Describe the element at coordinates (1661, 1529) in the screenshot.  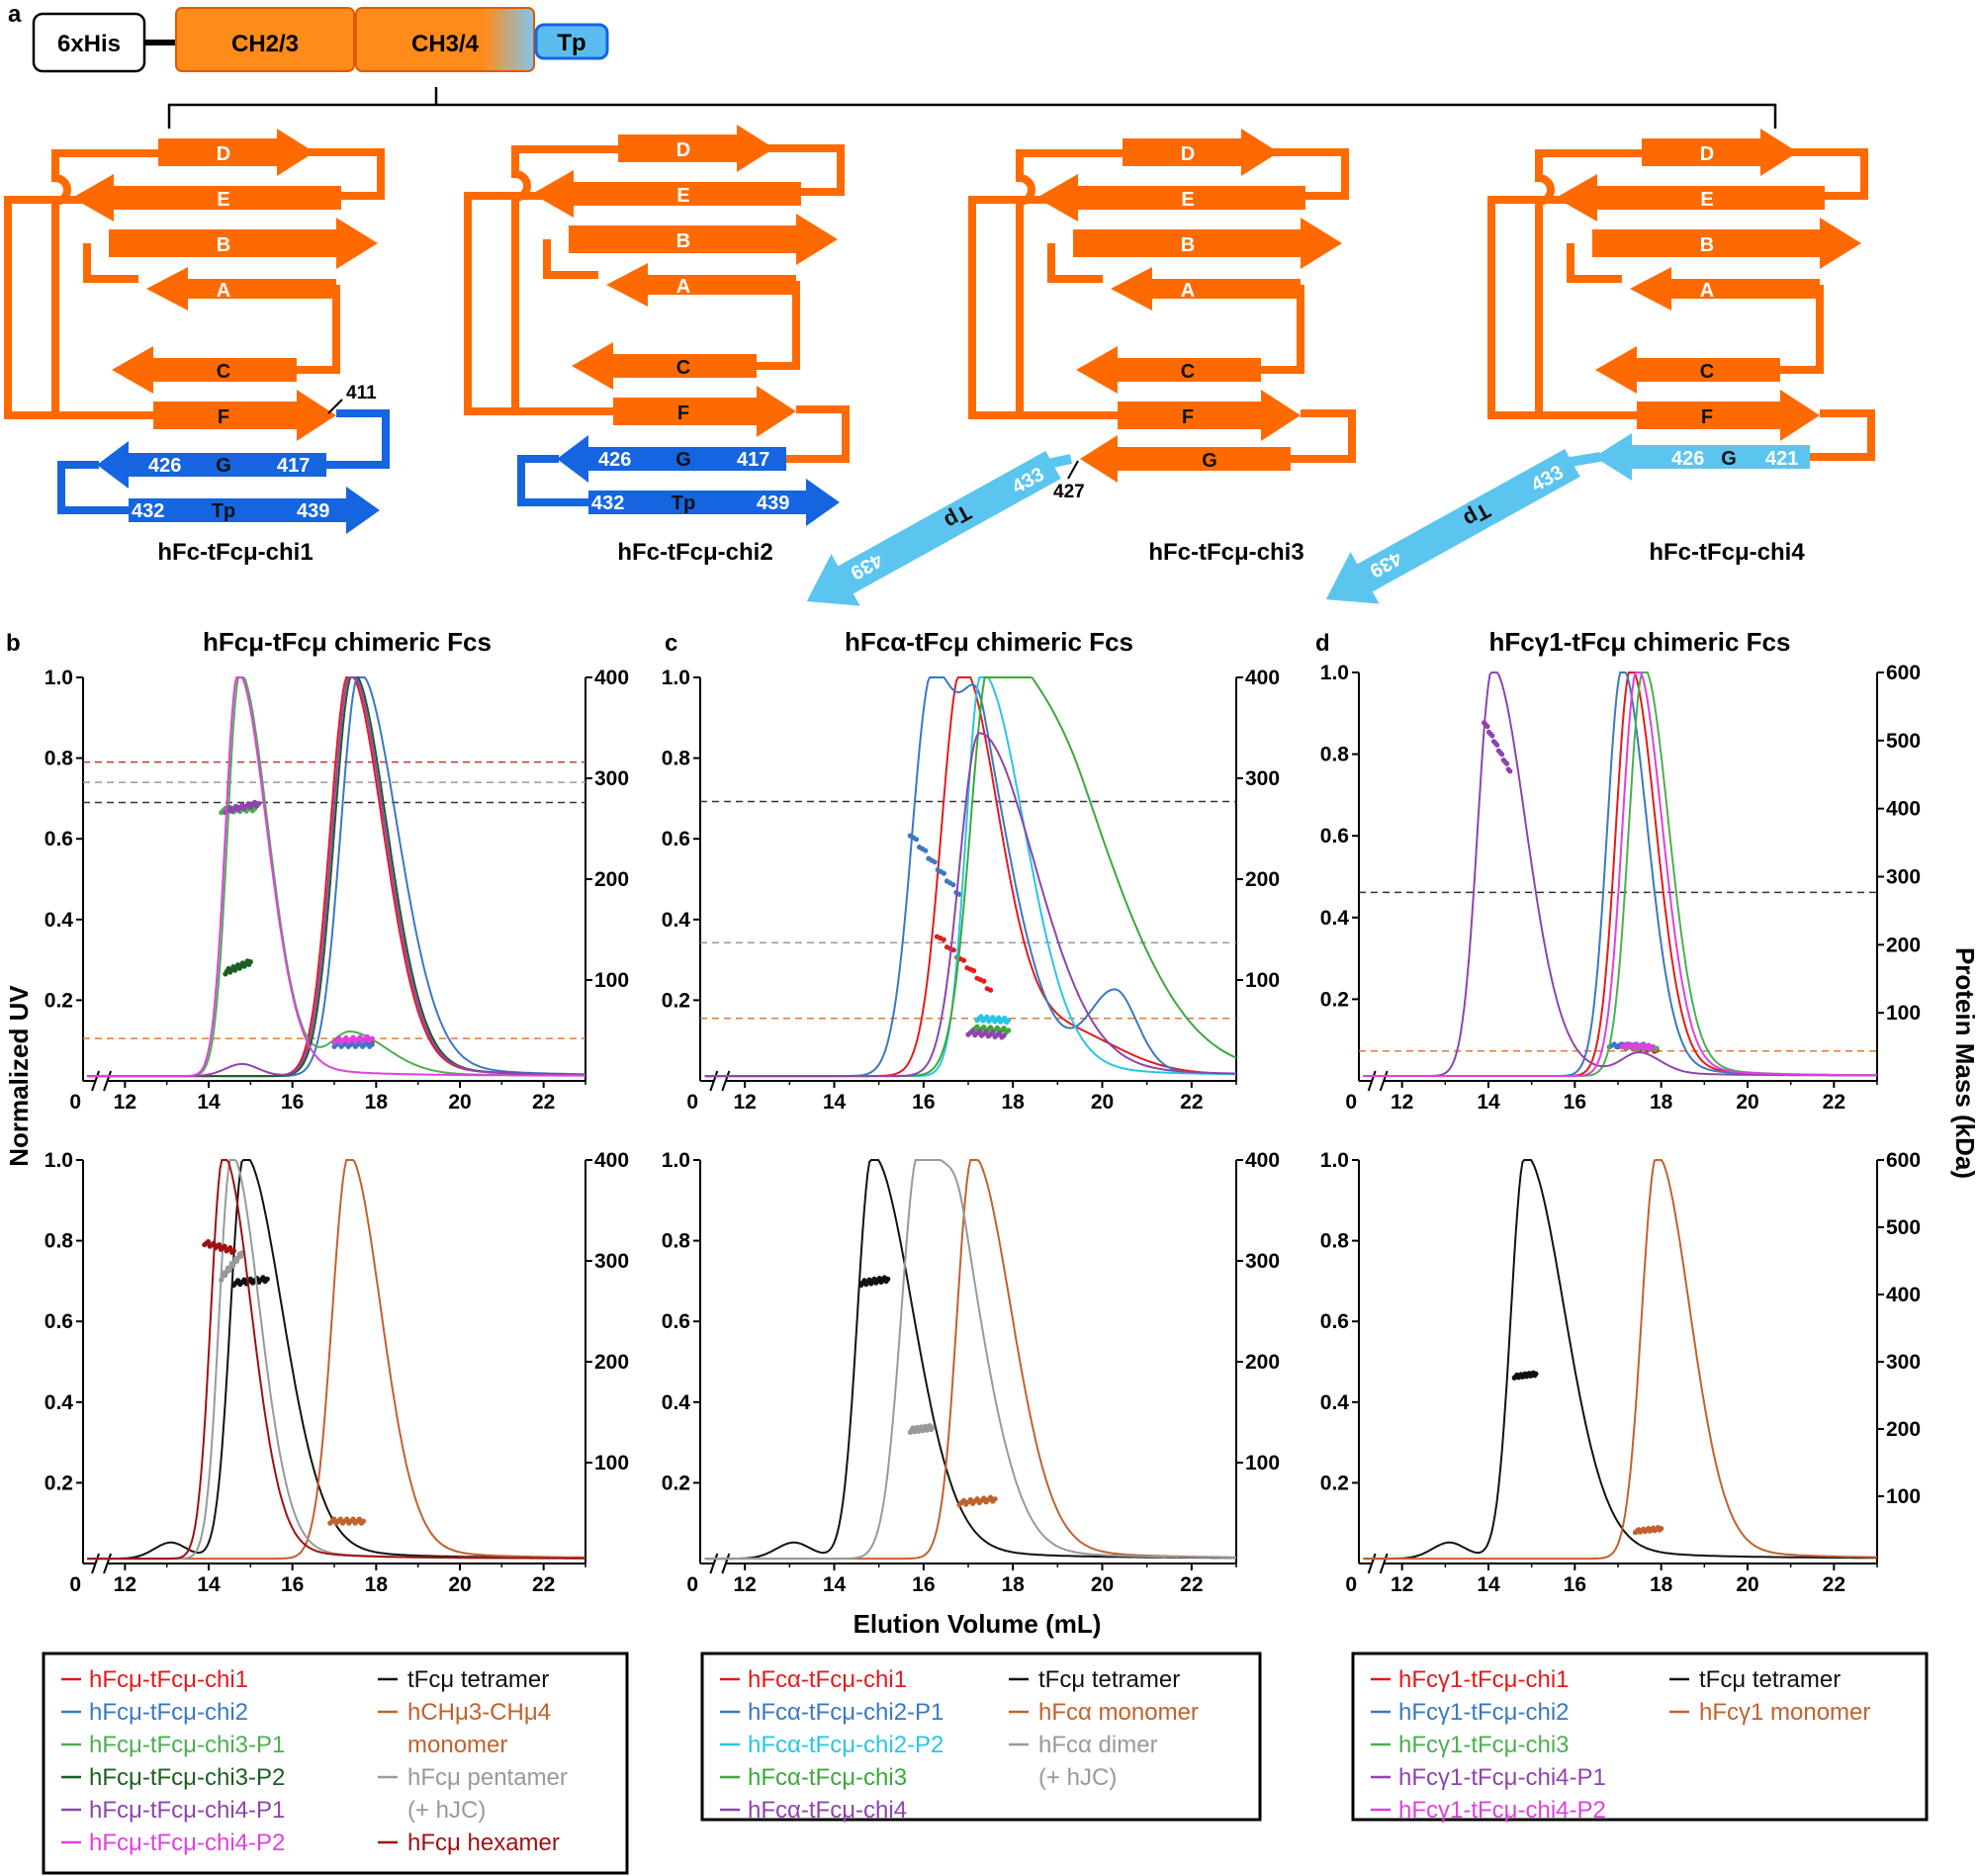
I see `mass-point-hFcγ1 monomer` at that location.